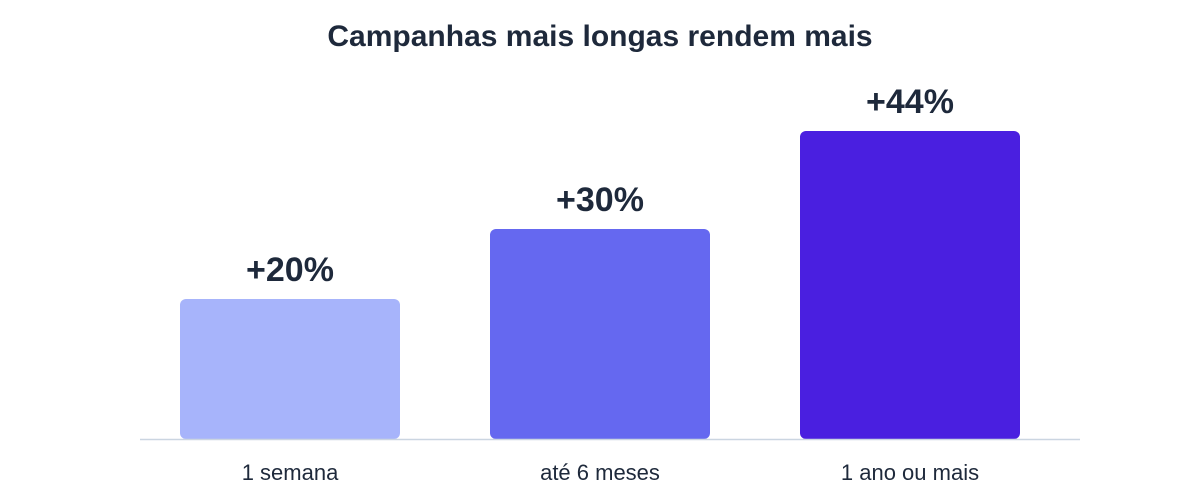 The width and height of the screenshot is (1200, 500). What do you see at coordinates (600, 36) in the screenshot?
I see `chart-title: Campanhas mais longas rendem mais` at bounding box center [600, 36].